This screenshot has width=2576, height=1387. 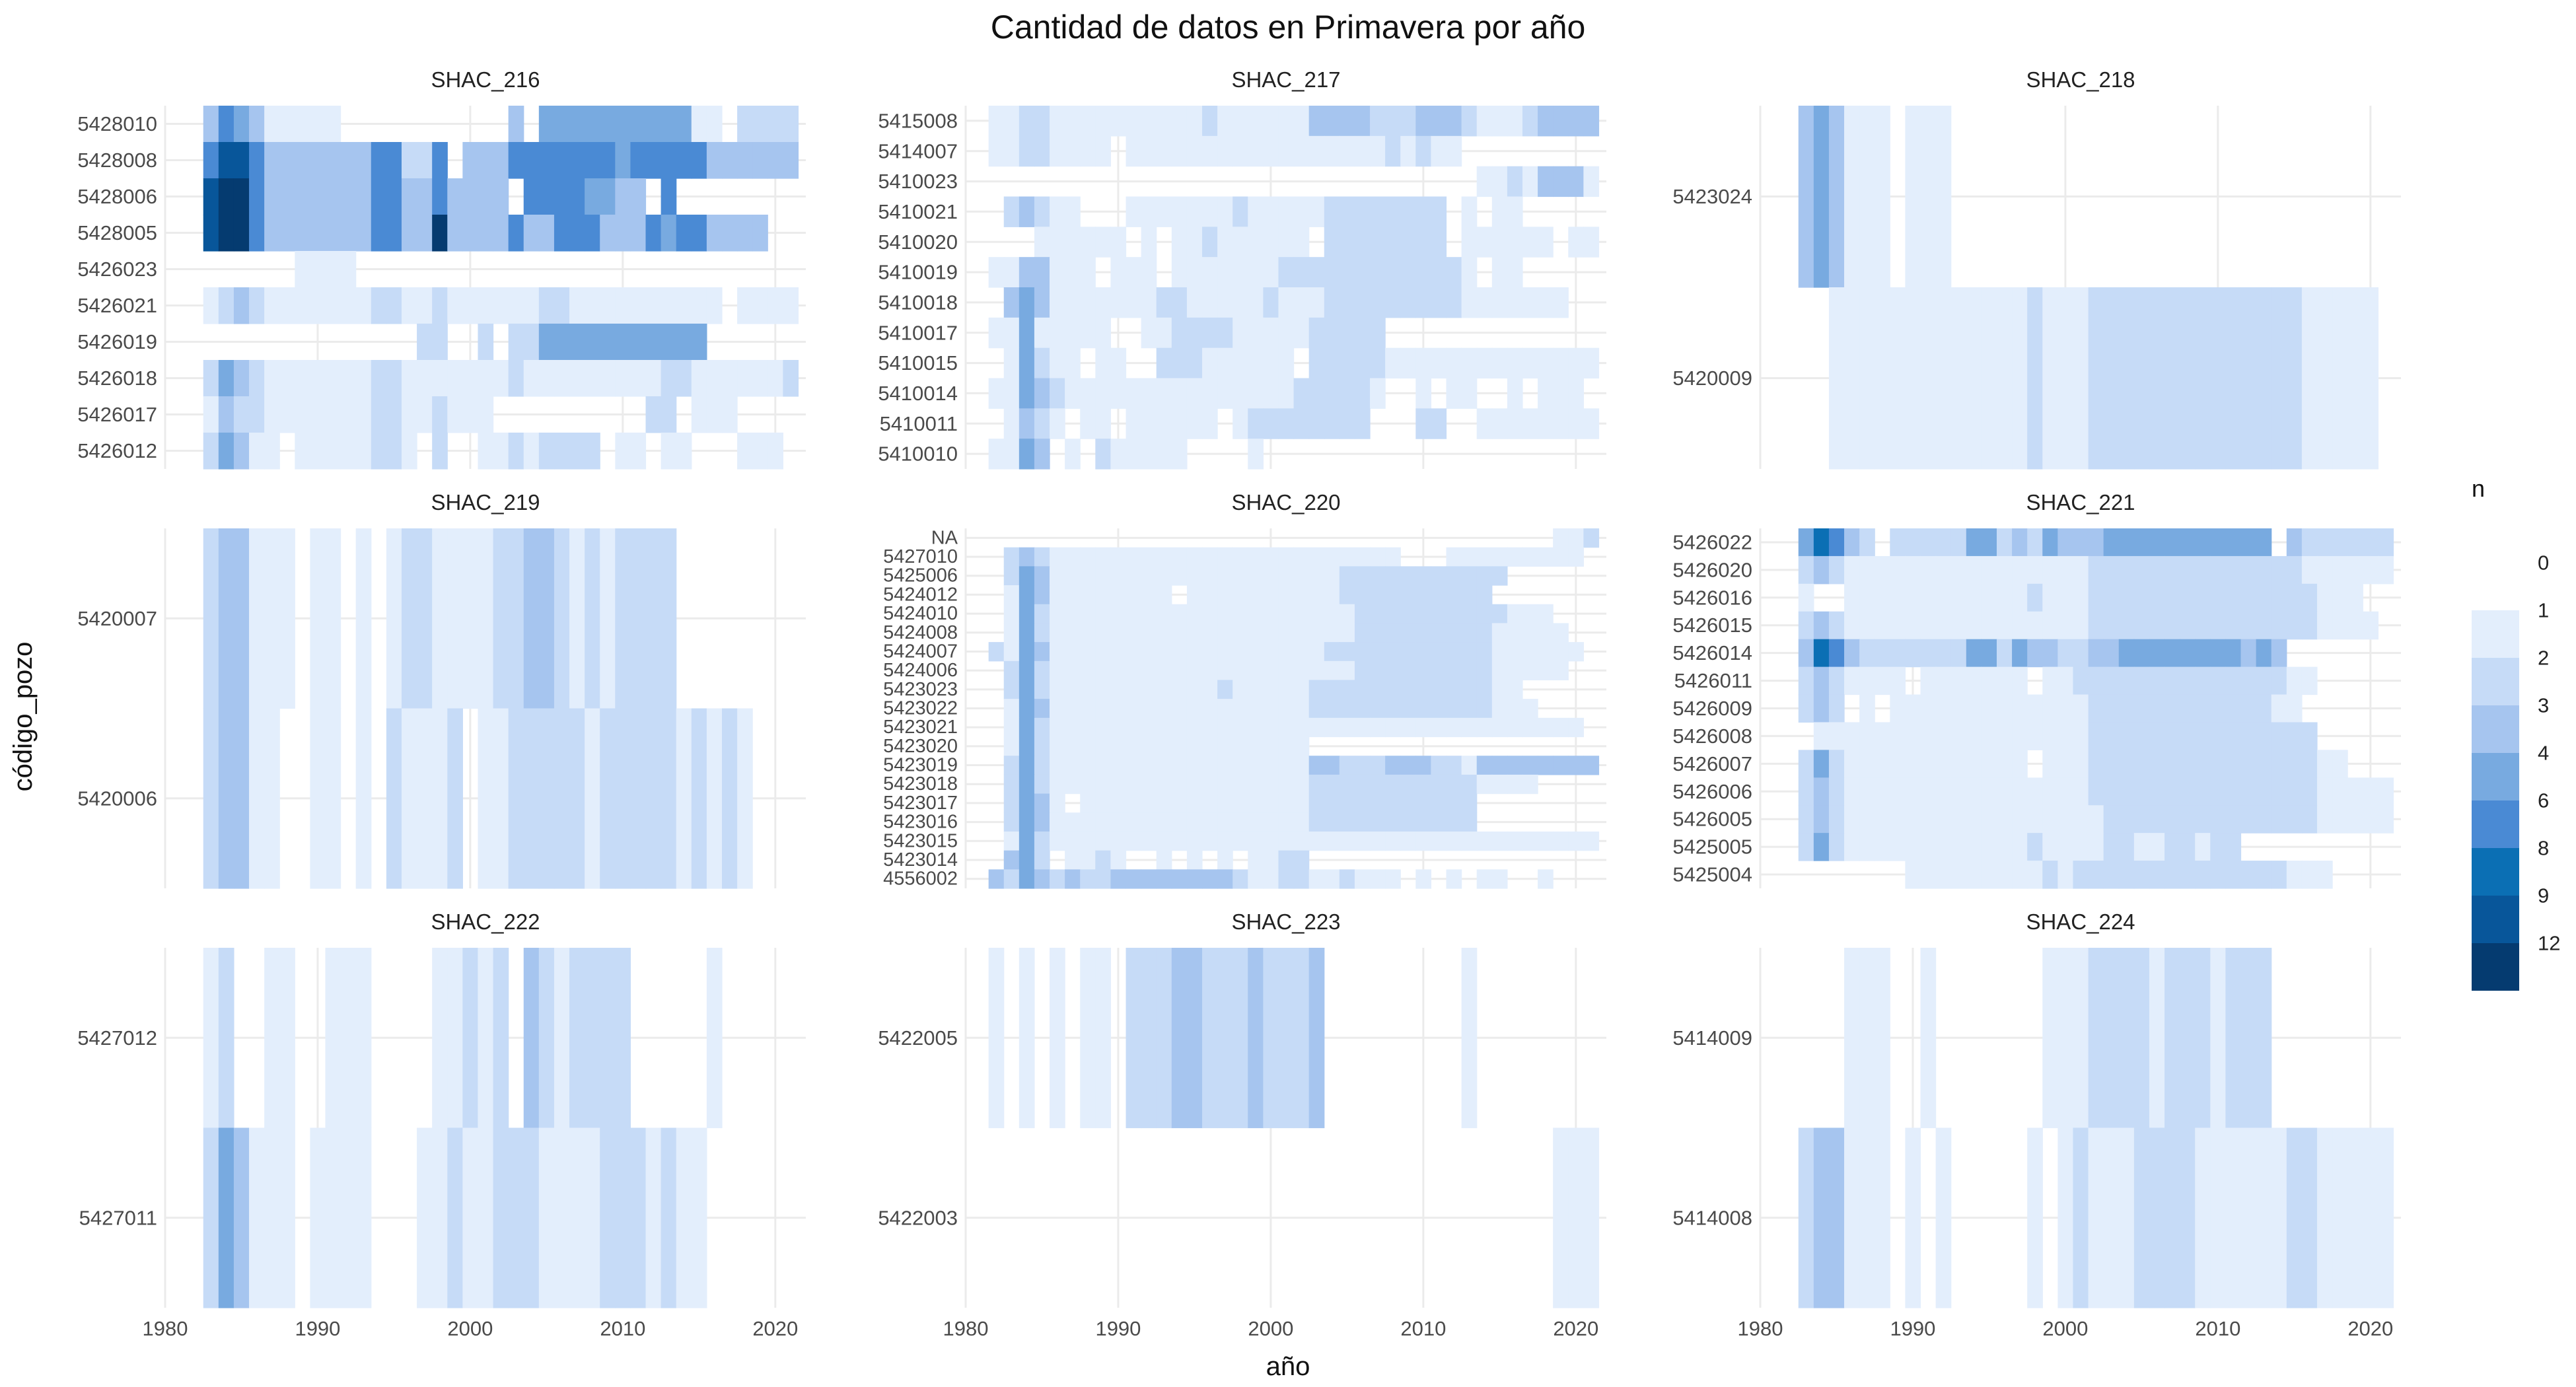 I want to click on x-tick-label: 2000, so click(x=2065, y=1328).